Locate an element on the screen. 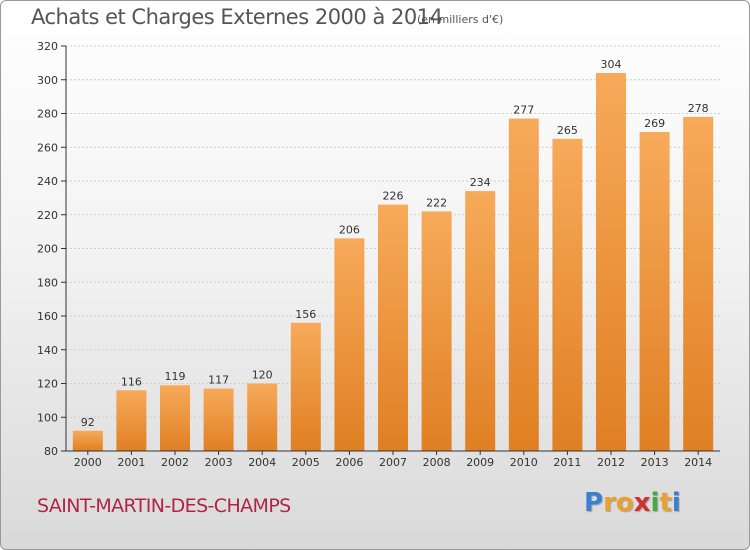 The height and width of the screenshot is (550, 750). x-tick-label-2013: 2013 is located at coordinates (655, 462).